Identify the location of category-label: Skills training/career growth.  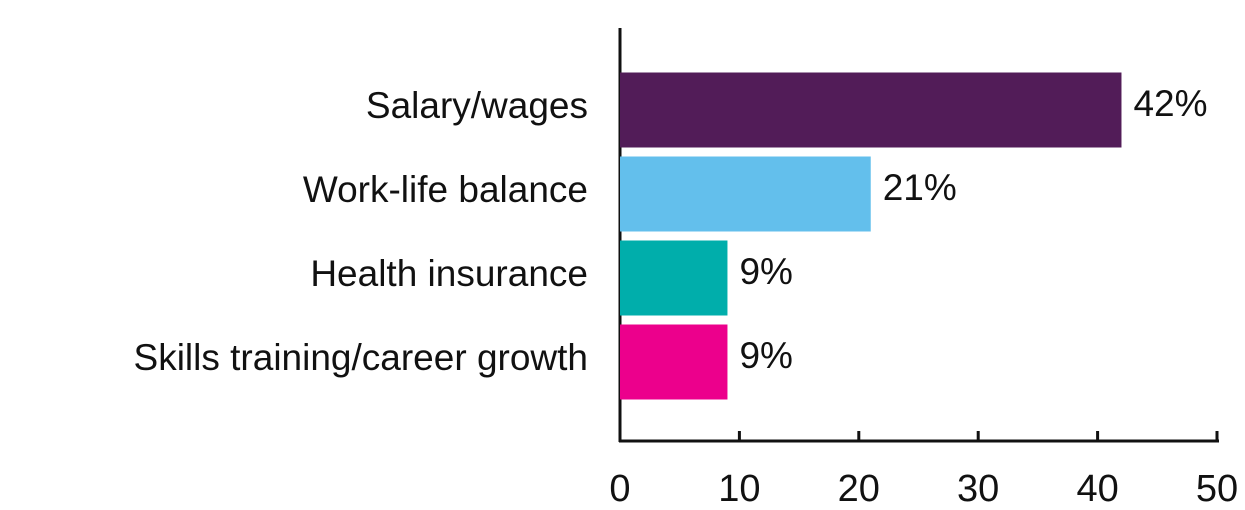
(361, 357).